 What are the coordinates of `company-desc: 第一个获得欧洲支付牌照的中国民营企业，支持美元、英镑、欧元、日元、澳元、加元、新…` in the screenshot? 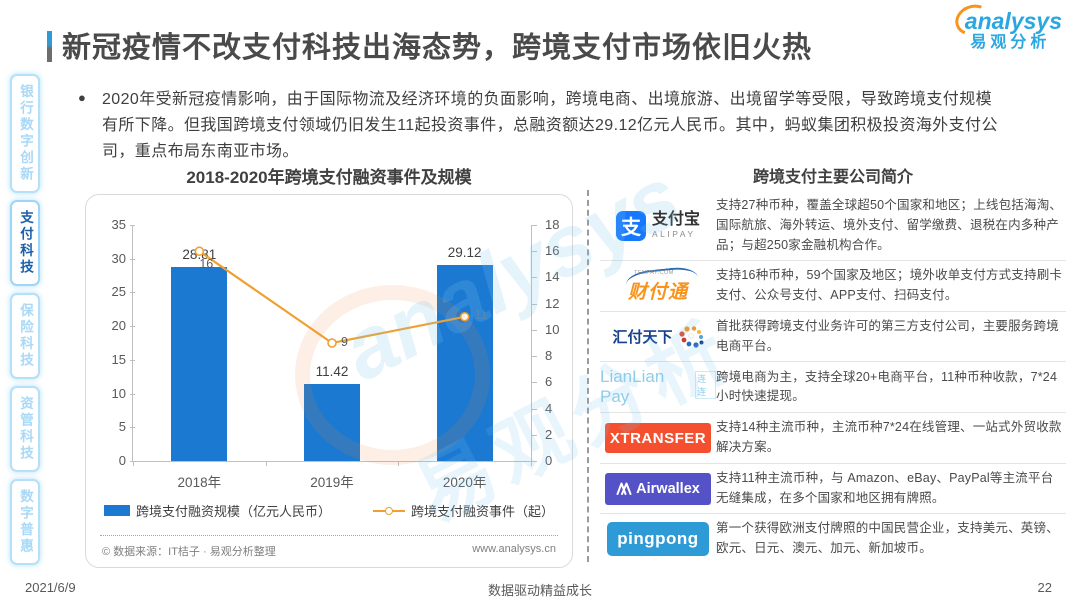 It's located at (887, 538).